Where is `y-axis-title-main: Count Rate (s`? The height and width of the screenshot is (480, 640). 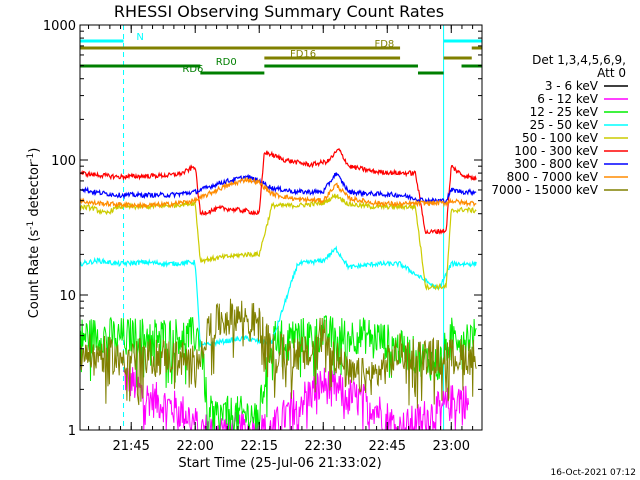 y-axis-title-main: Count Rate (s is located at coordinates (34, 274).